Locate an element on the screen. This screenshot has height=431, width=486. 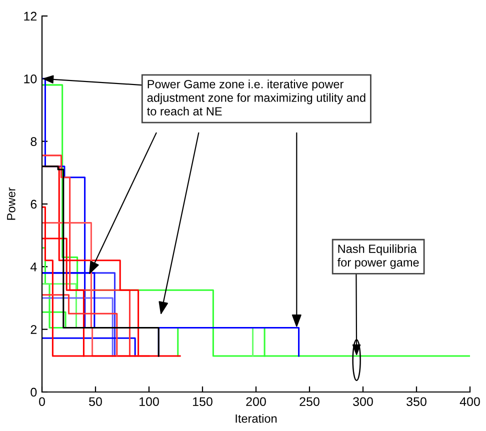
x-tick-label: 0 is located at coordinates (42, 401).